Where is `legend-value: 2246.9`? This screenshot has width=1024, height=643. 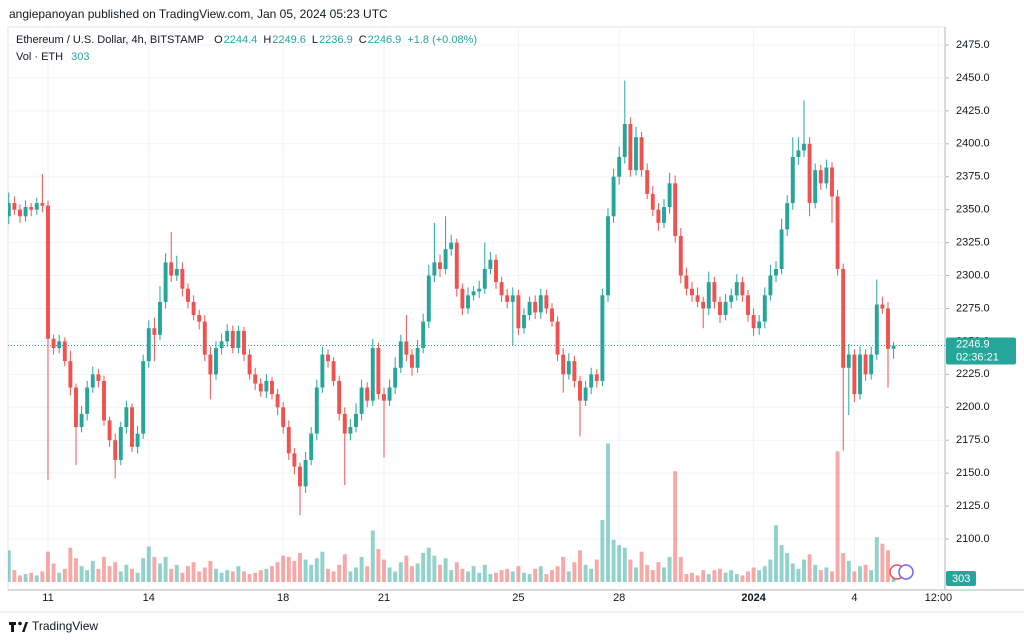 legend-value: 2246.9 is located at coordinates (385, 40).